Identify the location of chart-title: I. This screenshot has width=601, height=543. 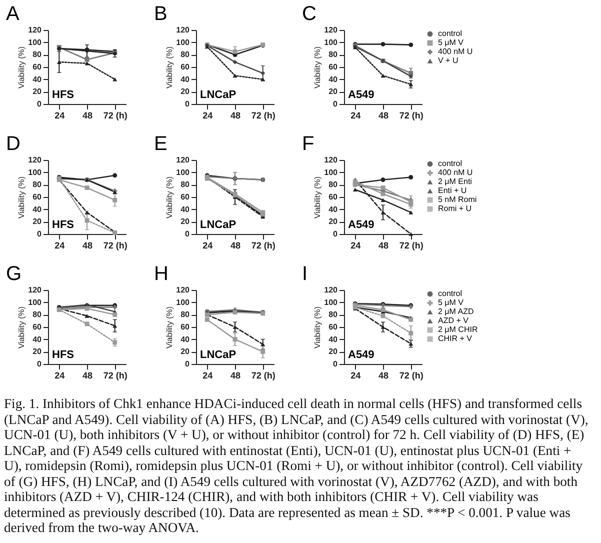
(305, 274).